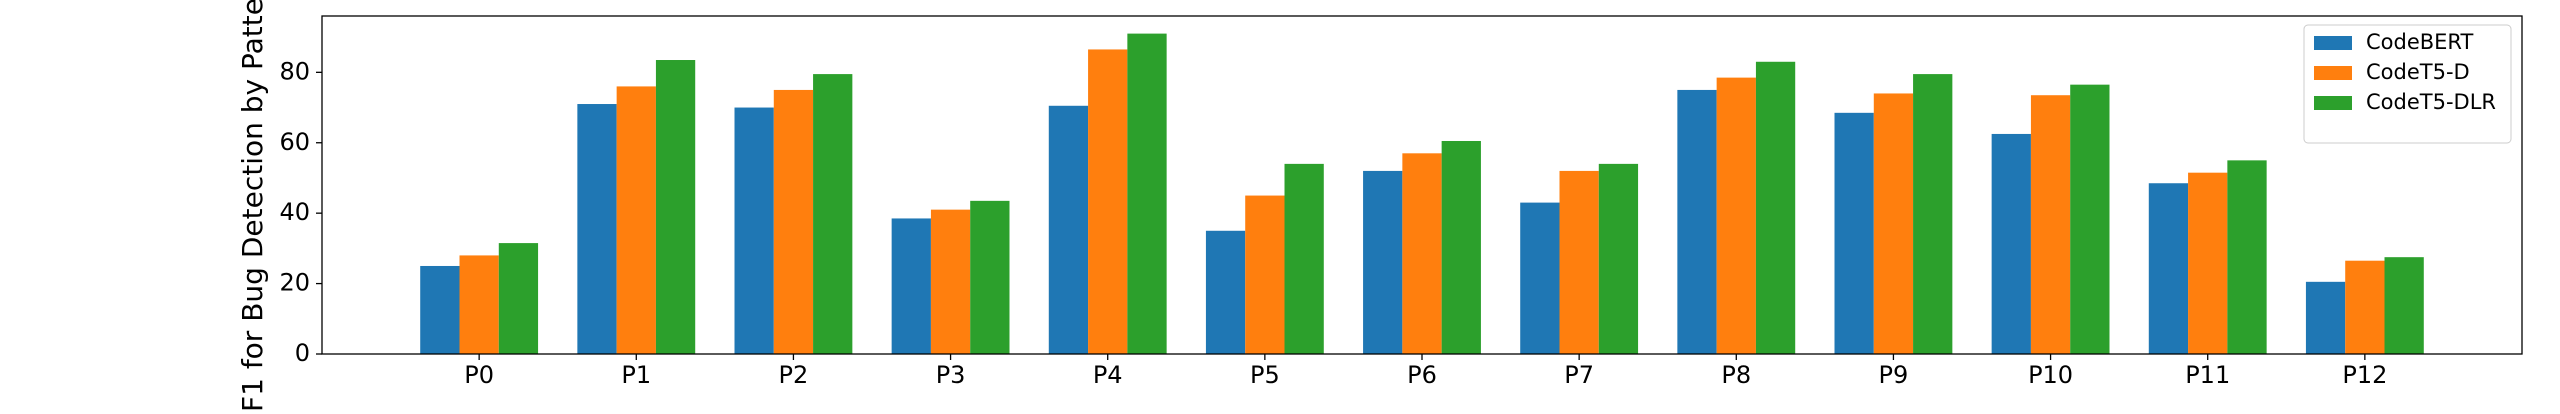 This screenshot has width=2560, height=414. I want to click on x-tick-label: P11, so click(2207, 375).